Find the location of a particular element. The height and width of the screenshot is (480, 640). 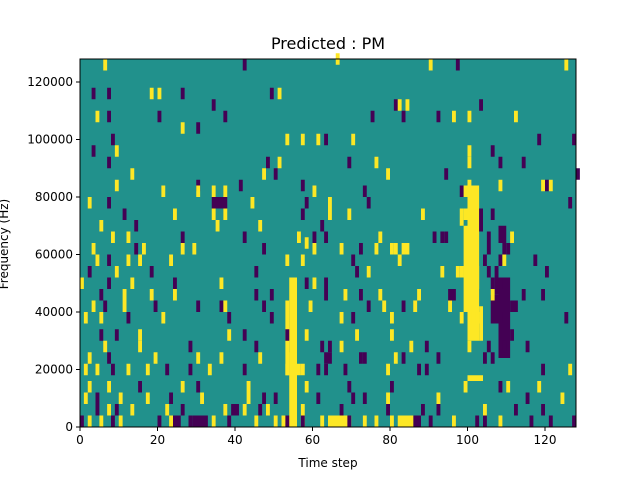

y-tick-label: 100000 is located at coordinates (50, 140).